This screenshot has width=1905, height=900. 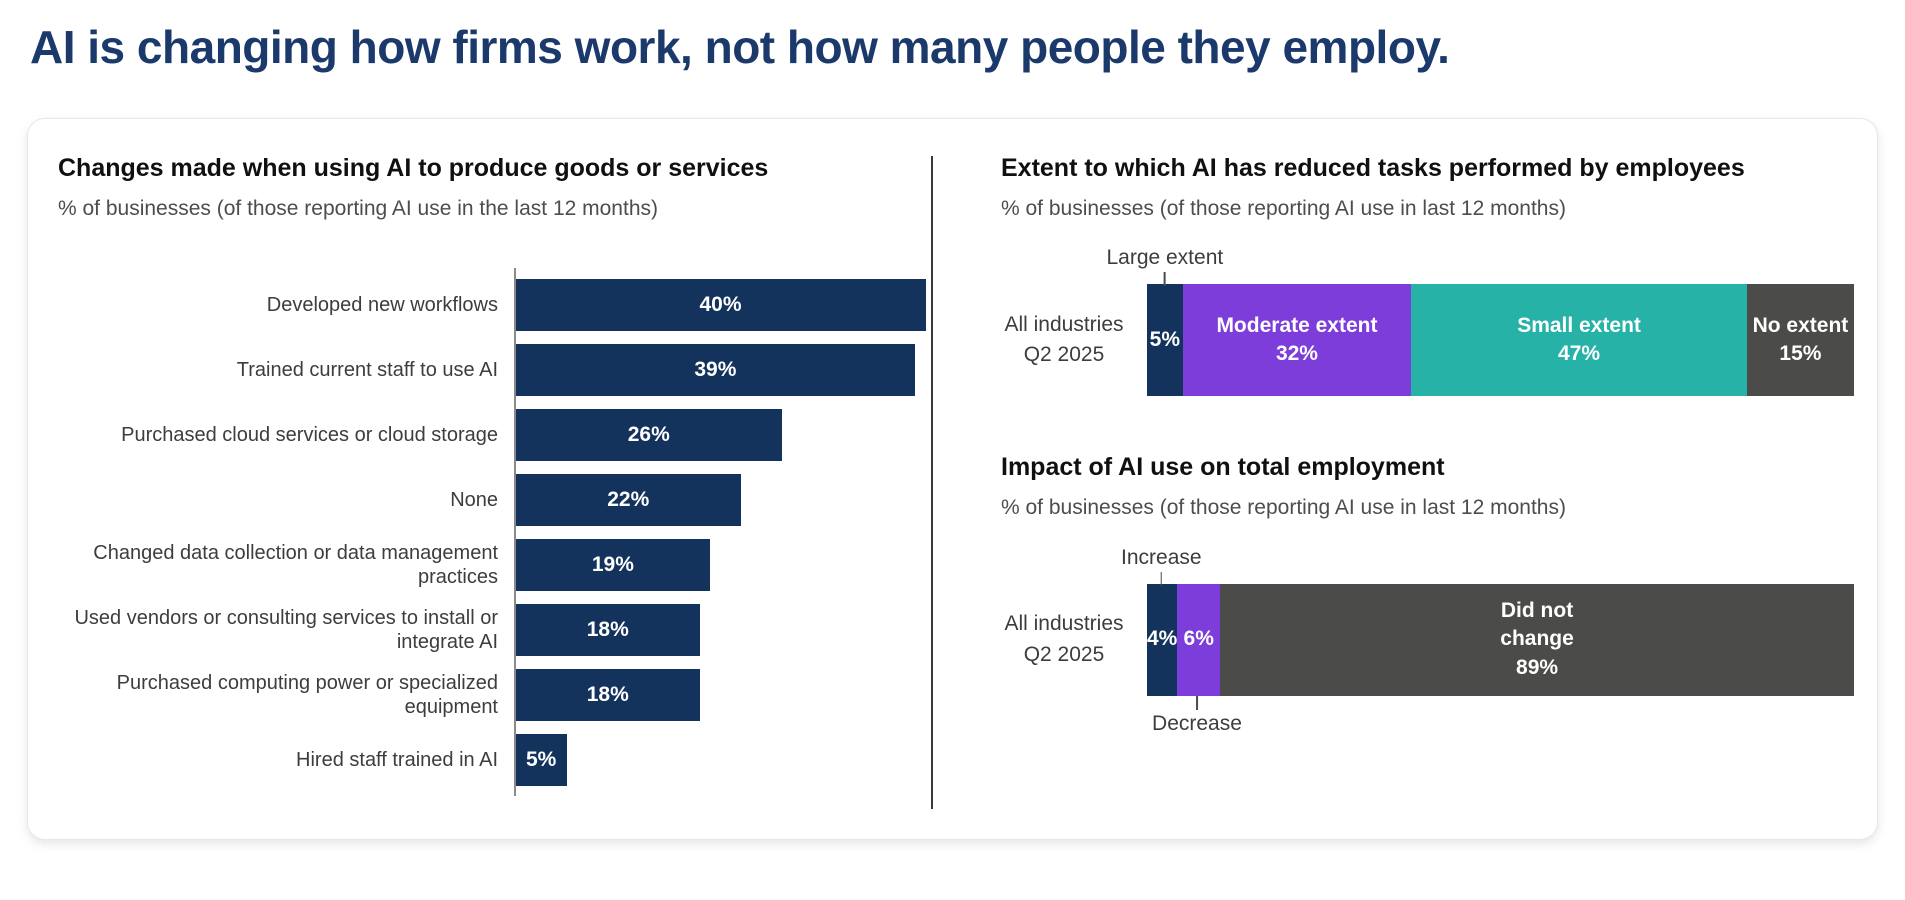 I want to click on employment-impact-stacked-bar: 4% 6% Did not change 89%, so click(x=1500, y=639).